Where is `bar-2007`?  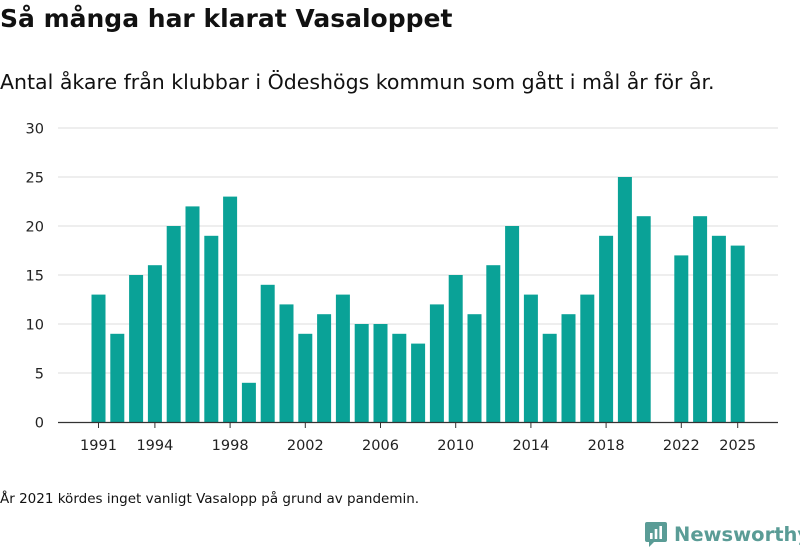
bar-2007 is located at coordinates (399, 377).